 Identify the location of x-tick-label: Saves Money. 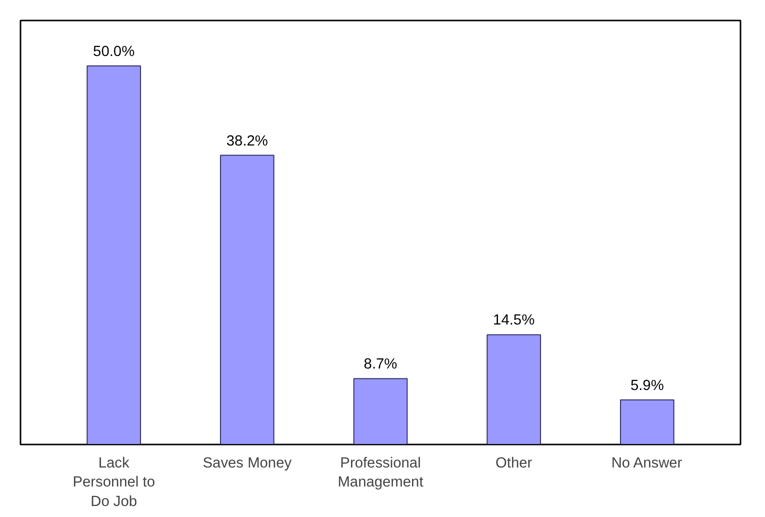
(247, 464).